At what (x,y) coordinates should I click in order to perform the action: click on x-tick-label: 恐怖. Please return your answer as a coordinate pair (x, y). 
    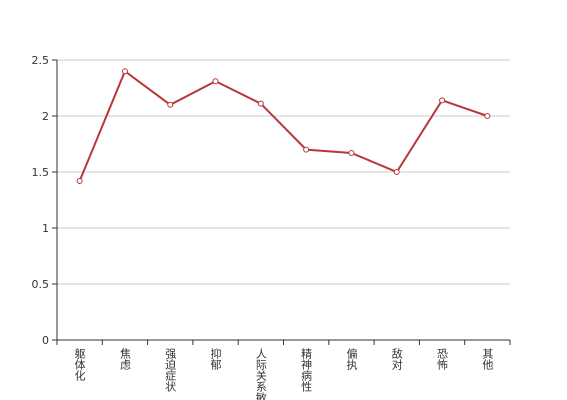
    Looking at the image, I should click on (442, 359).